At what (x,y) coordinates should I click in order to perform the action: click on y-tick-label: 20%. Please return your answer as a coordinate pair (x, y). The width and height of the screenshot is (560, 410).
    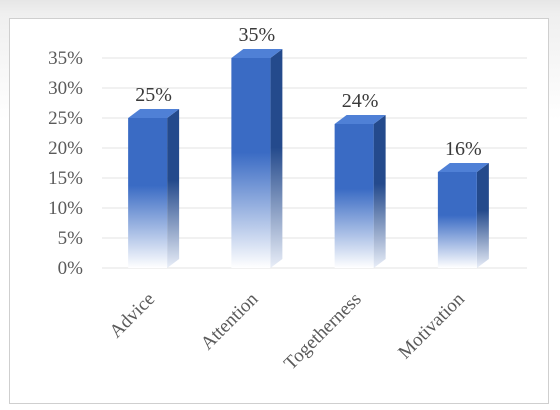
    Looking at the image, I should click on (65, 148).